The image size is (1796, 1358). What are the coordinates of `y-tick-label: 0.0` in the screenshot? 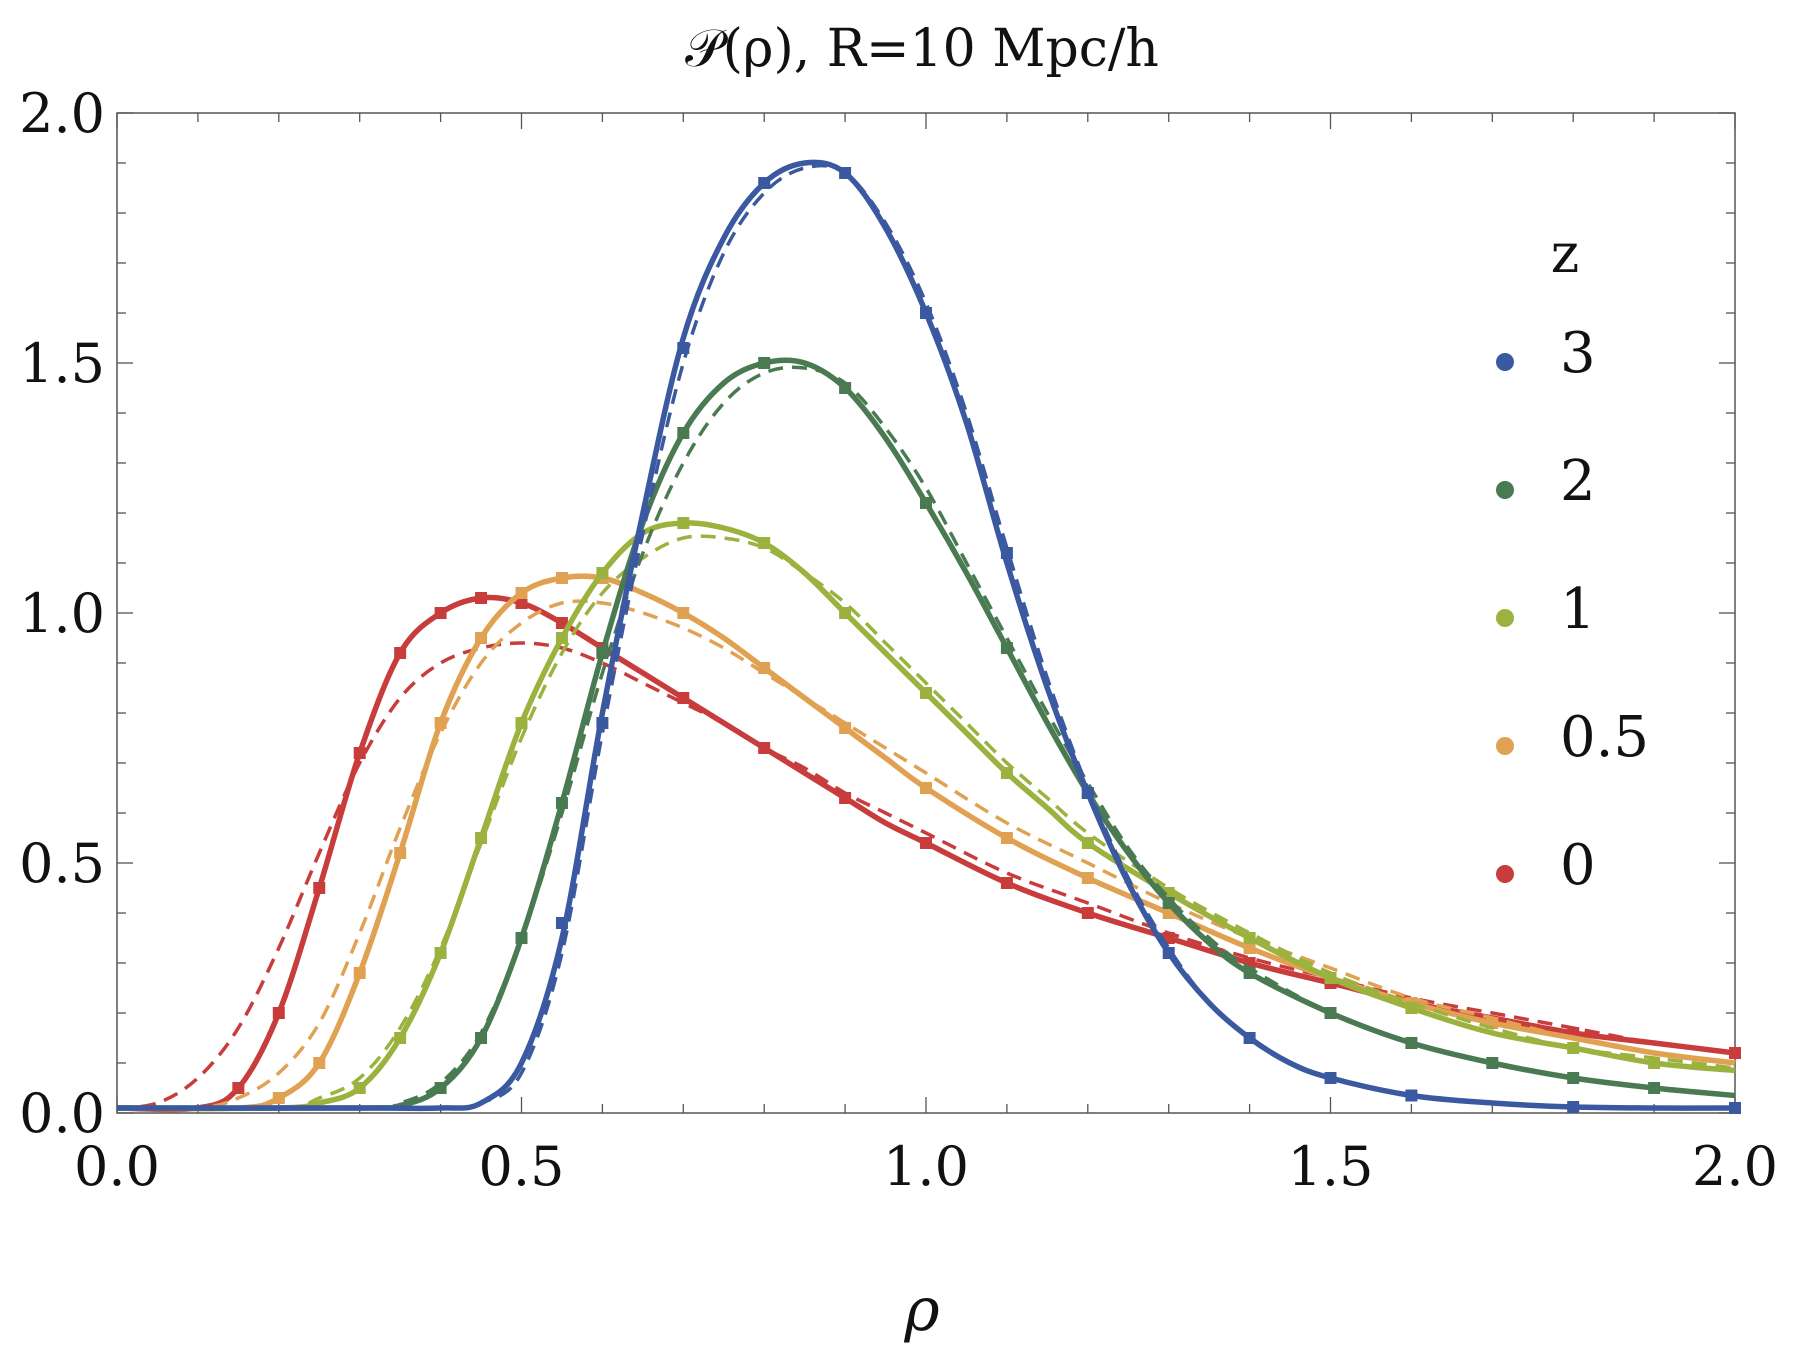 It's located at (62, 1113).